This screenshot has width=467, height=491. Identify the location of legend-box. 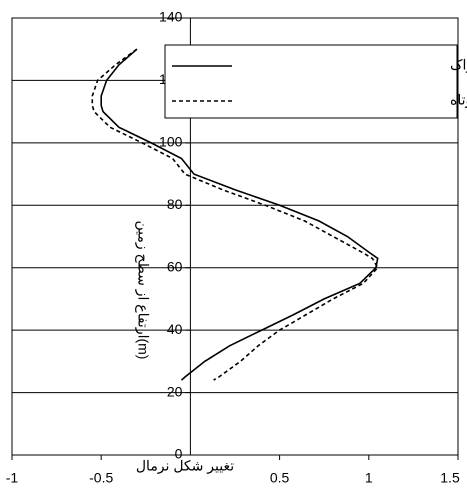
(311, 81).